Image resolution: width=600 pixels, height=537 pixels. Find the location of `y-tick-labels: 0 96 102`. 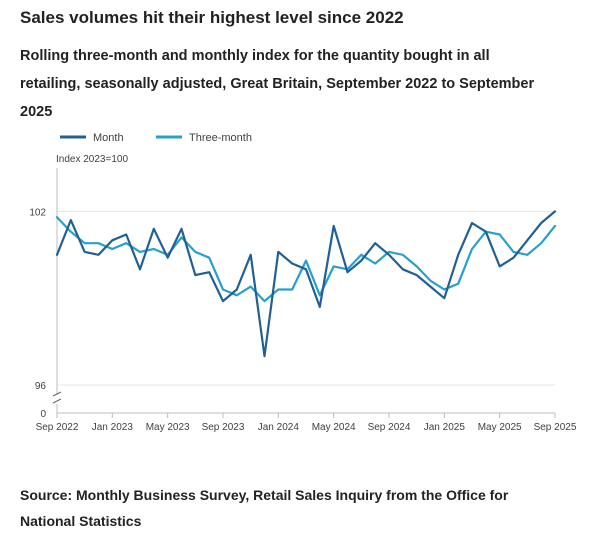

y-tick-labels: 0 96 102 is located at coordinates (37, 313).